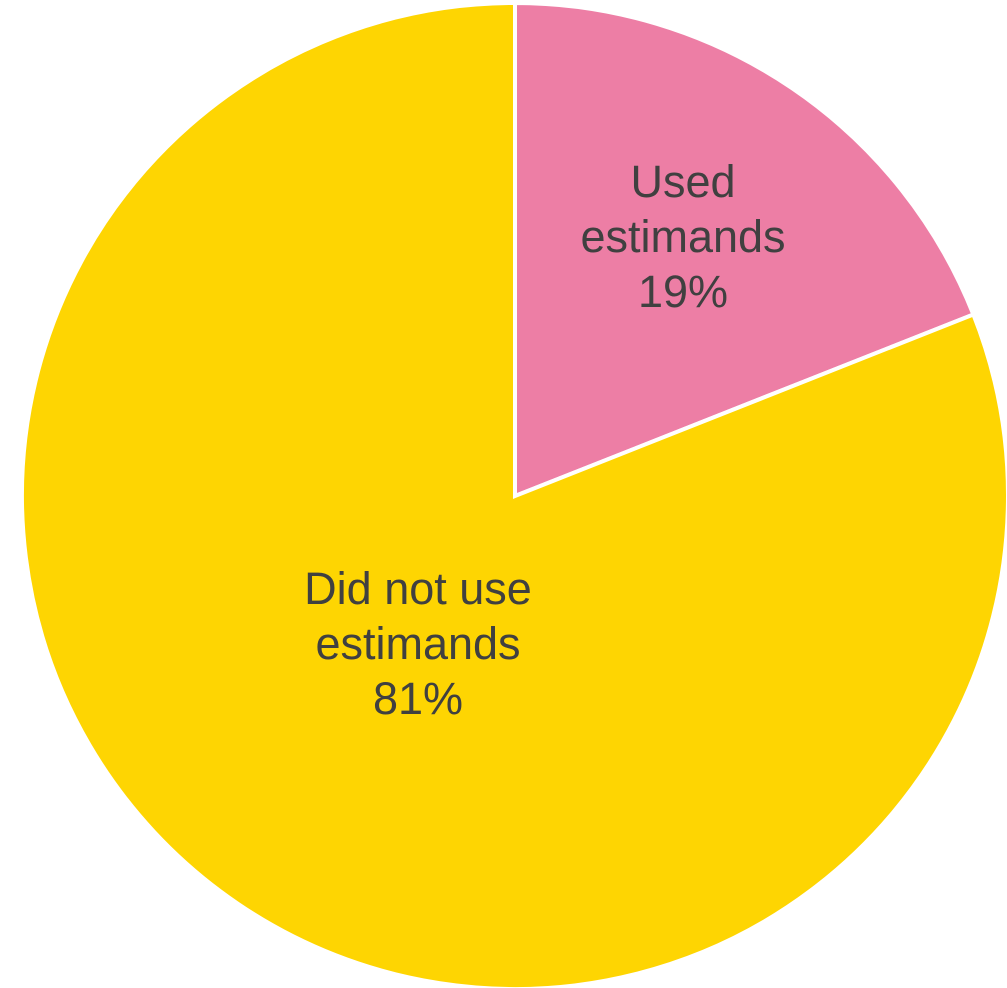 Image resolution: width=1007 pixels, height=988 pixels. I want to click on slice-percent-label-0: 19%, so click(683, 291).